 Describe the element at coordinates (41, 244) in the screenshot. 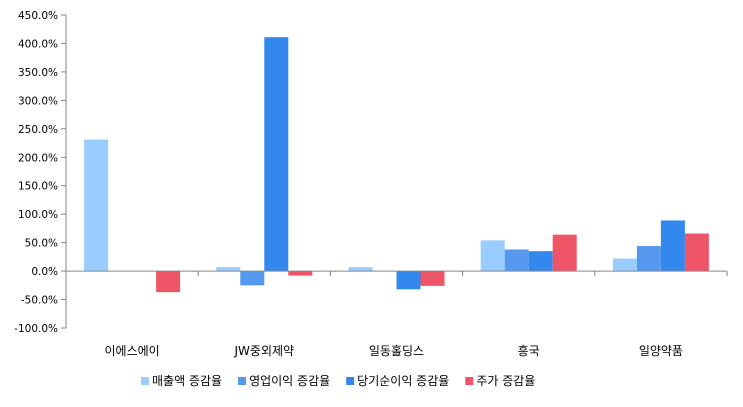

I see `y-tick-label: 50.0%` at that location.